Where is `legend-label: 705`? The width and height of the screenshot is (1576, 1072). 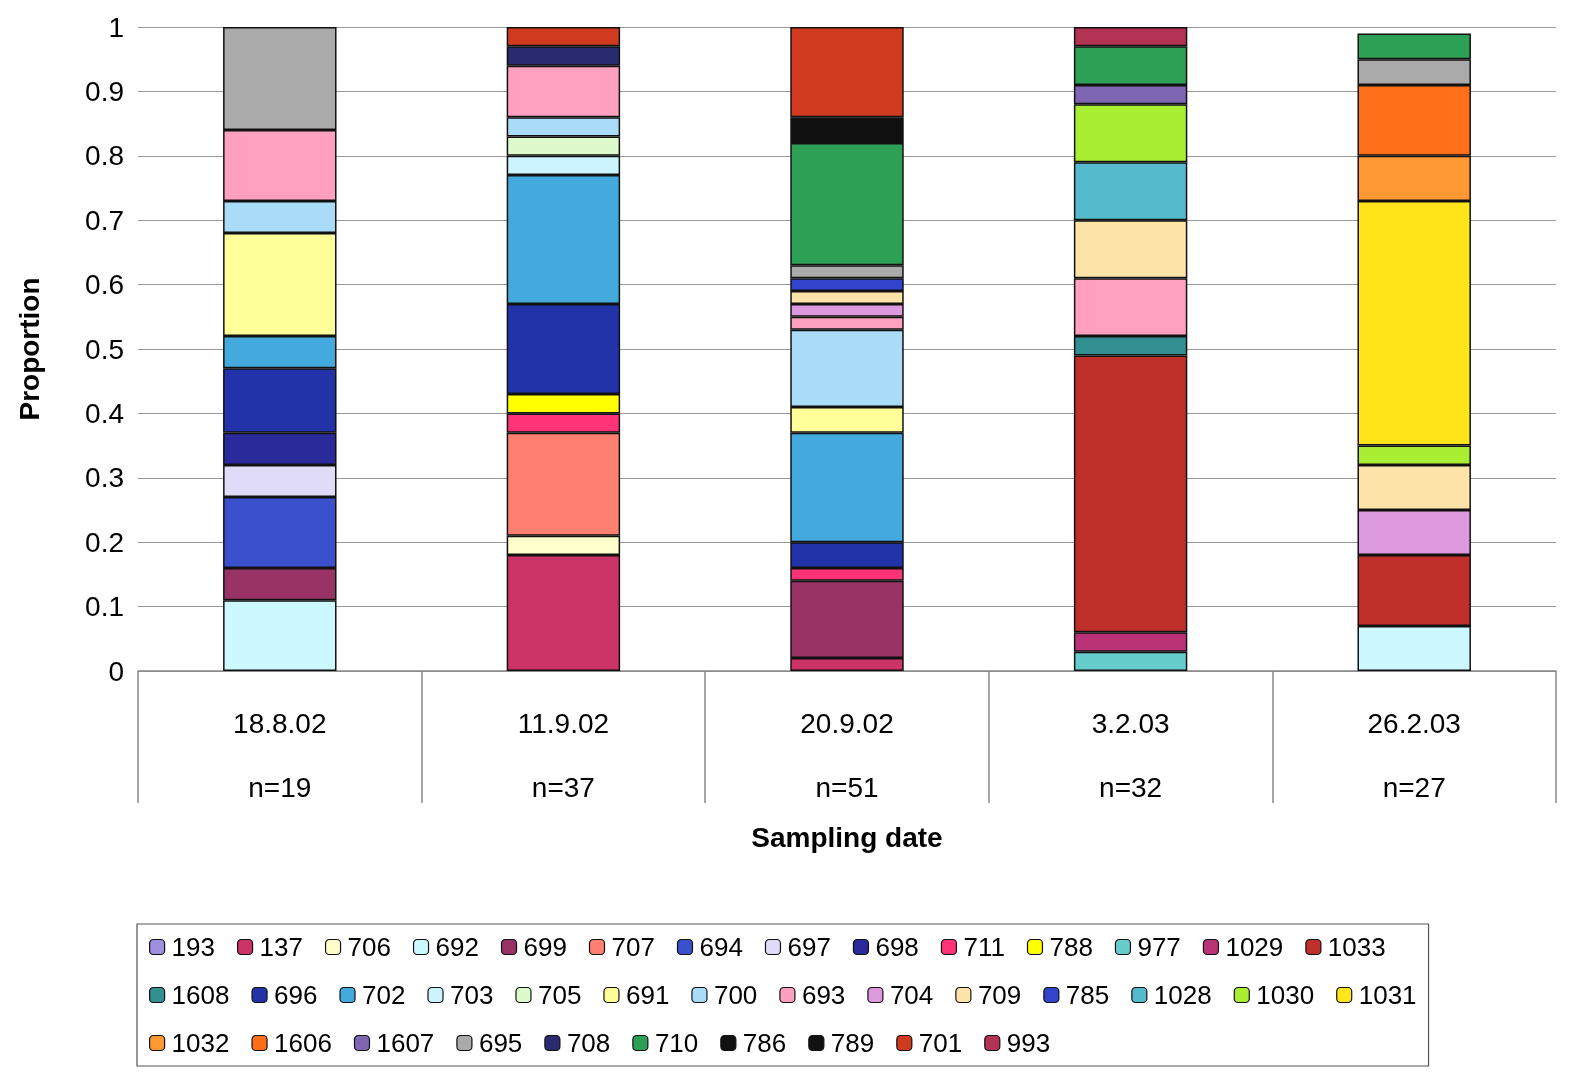
legend-label: 705 is located at coordinates (559, 995).